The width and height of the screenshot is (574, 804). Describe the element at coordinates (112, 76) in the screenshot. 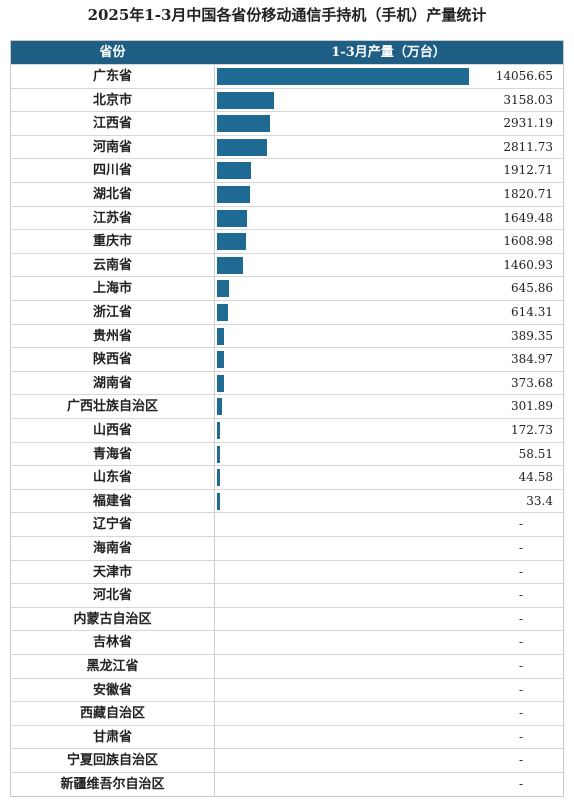

I see `province-name: 广东省` at that location.